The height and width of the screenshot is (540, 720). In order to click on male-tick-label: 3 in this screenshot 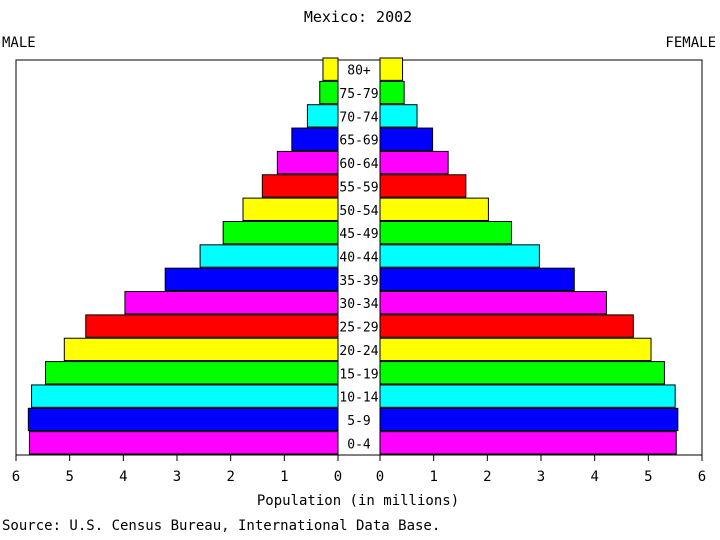, I will do `click(177, 477)`.